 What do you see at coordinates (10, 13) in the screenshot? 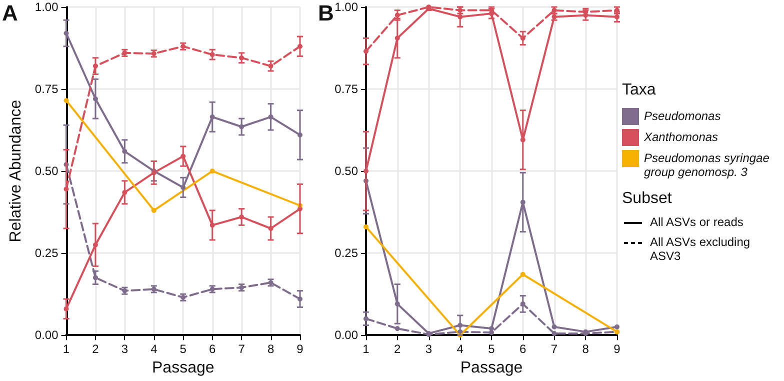
I see `chart-title: A` at bounding box center [10, 13].